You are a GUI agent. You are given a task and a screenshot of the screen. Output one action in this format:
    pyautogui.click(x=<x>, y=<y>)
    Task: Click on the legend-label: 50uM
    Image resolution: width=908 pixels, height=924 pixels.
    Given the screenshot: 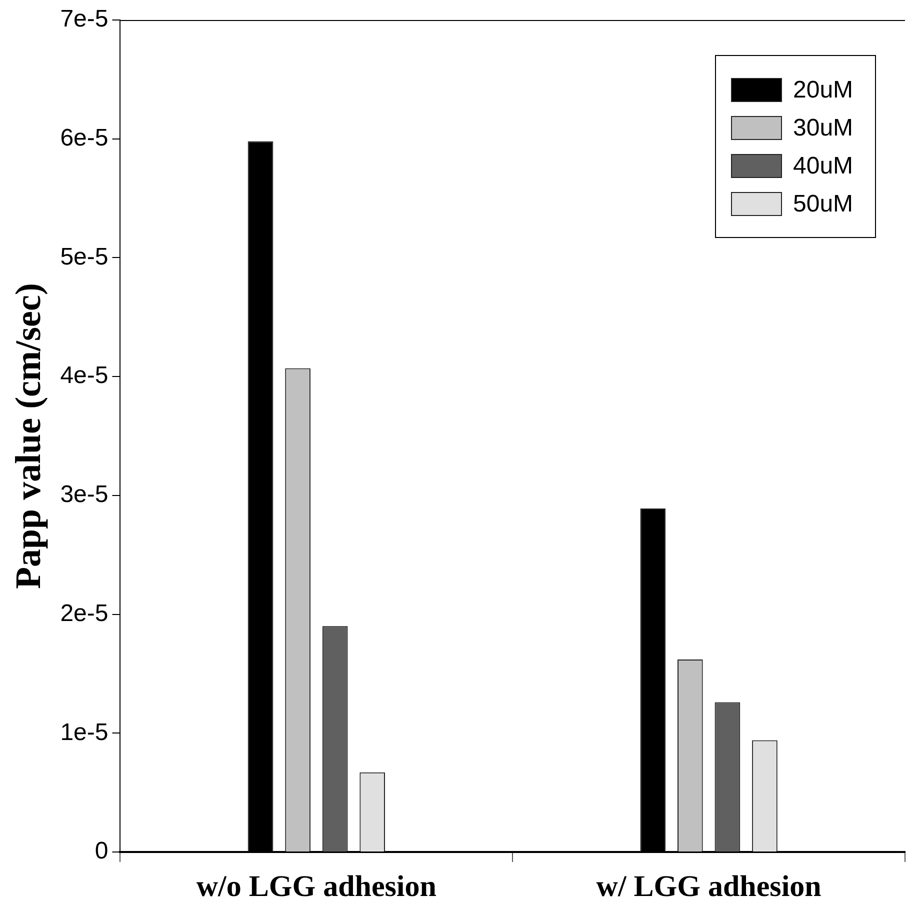 What is the action you would take?
    pyautogui.click(x=823, y=204)
    